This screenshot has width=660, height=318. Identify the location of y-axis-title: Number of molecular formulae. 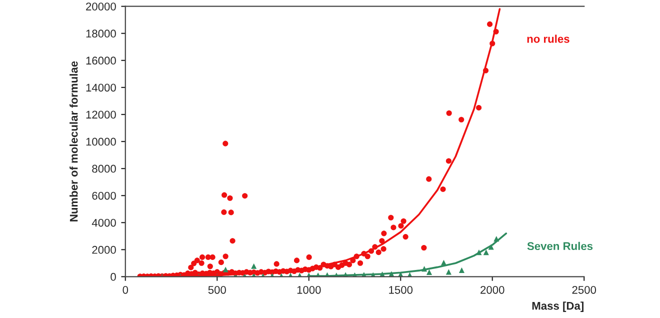
(74, 141).